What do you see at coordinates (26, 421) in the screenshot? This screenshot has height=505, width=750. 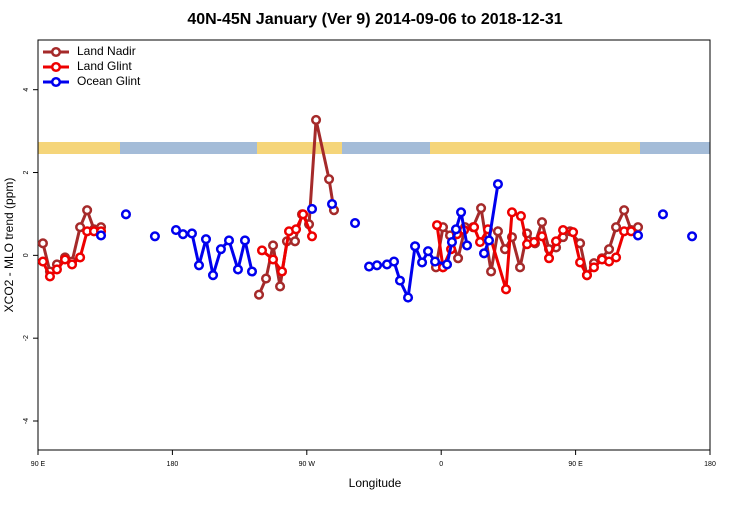 I see `y-tick-label: -4` at bounding box center [26, 421].